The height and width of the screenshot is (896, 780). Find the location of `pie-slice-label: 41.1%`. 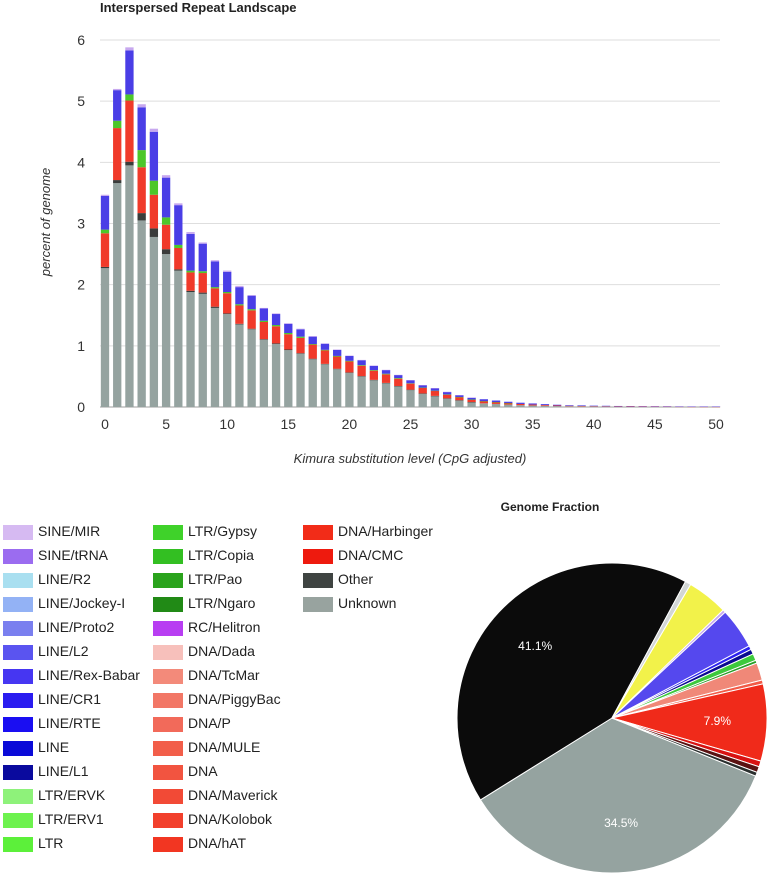

pie-slice-label: 41.1% is located at coordinates (535, 646).